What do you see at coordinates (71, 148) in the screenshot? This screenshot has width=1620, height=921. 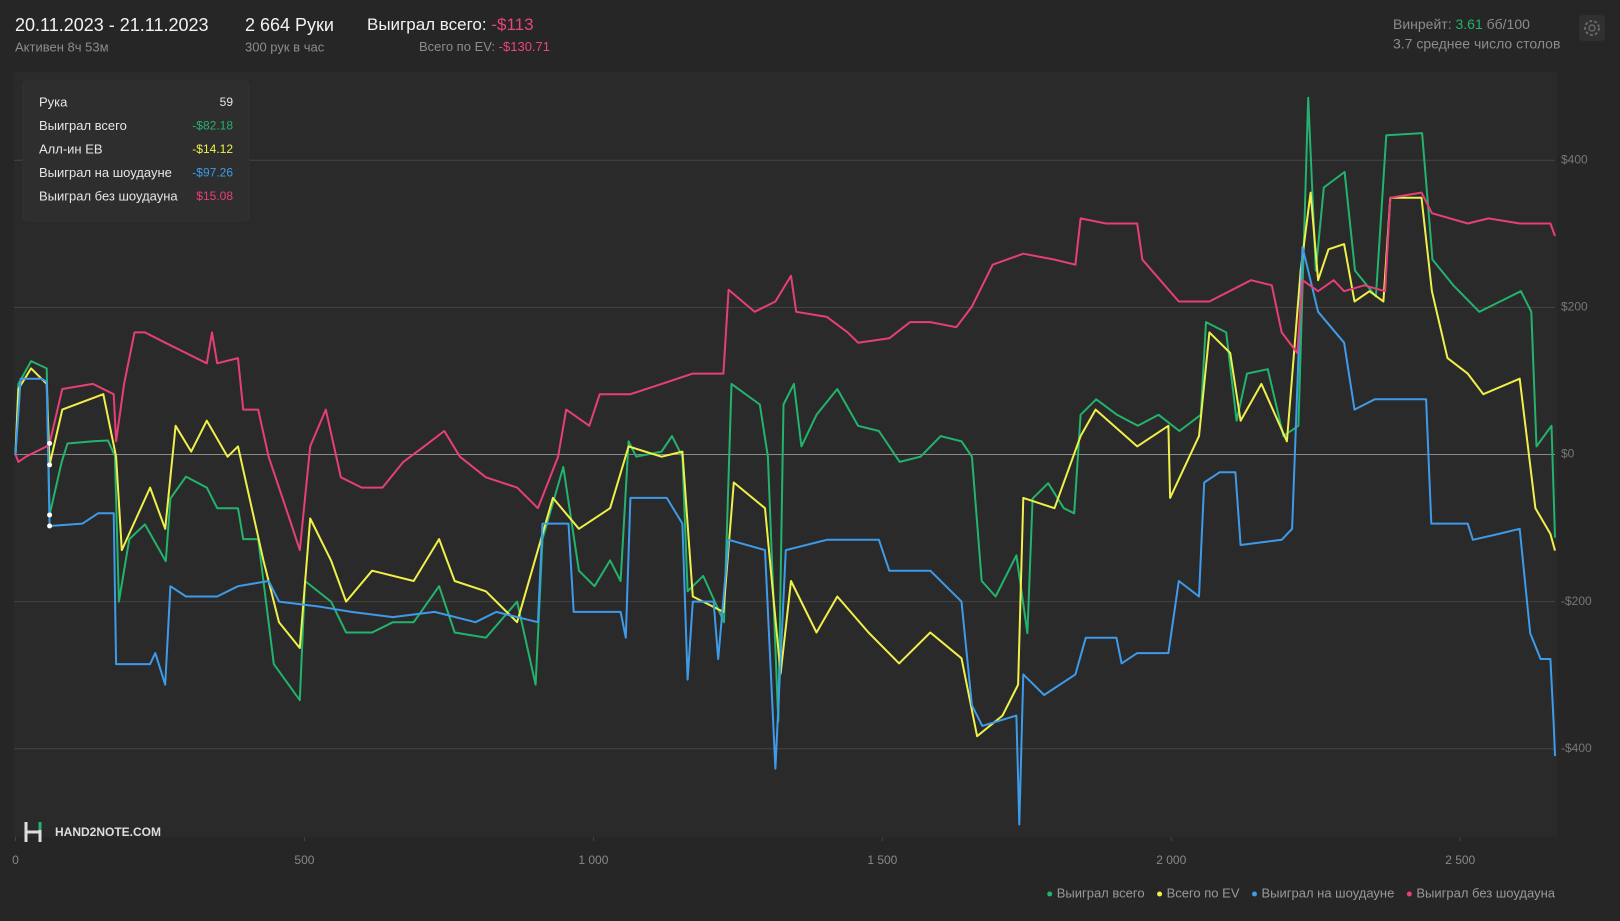 I see `tooltip-label: Алл-ин EB` at bounding box center [71, 148].